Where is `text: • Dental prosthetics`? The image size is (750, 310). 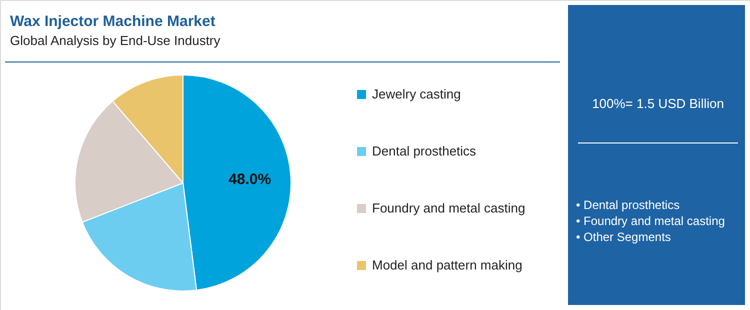
text: • Dental prosthetics is located at coordinates (628, 205).